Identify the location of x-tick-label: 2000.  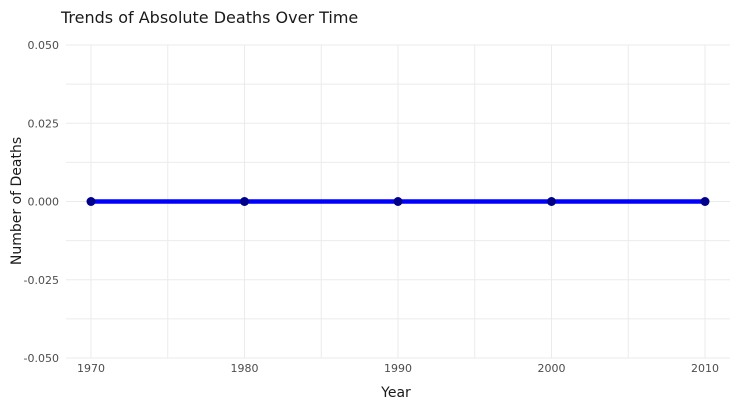
(552, 368).